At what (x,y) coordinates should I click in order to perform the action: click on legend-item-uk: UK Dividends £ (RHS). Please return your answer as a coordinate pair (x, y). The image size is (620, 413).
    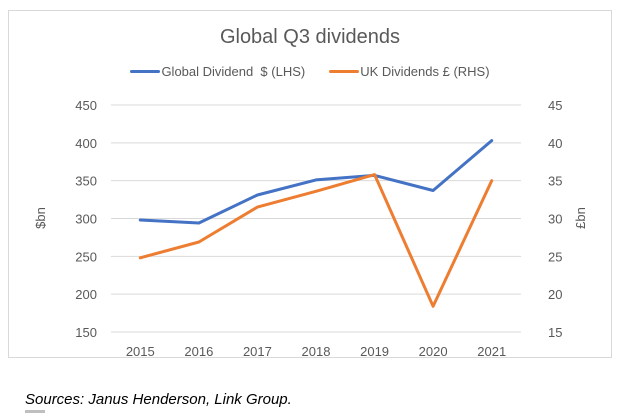
    Looking at the image, I should click on (409, 71).